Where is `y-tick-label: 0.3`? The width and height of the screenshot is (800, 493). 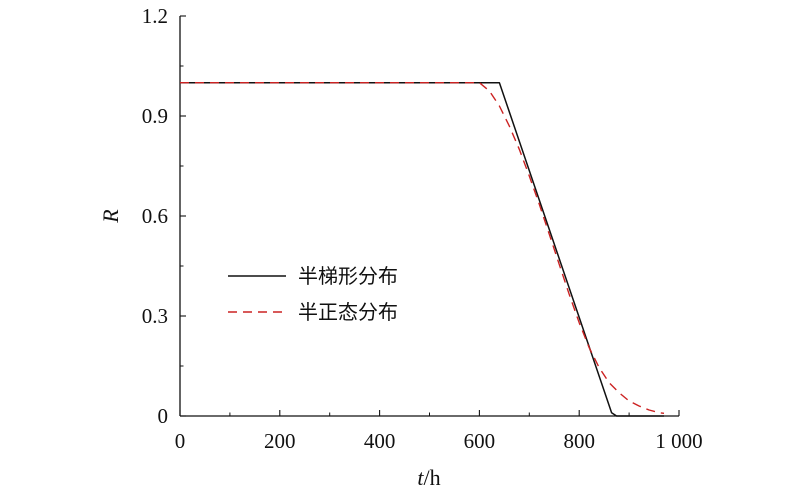
y-tick-label: 0.3 is located at coordinates (155, 316).